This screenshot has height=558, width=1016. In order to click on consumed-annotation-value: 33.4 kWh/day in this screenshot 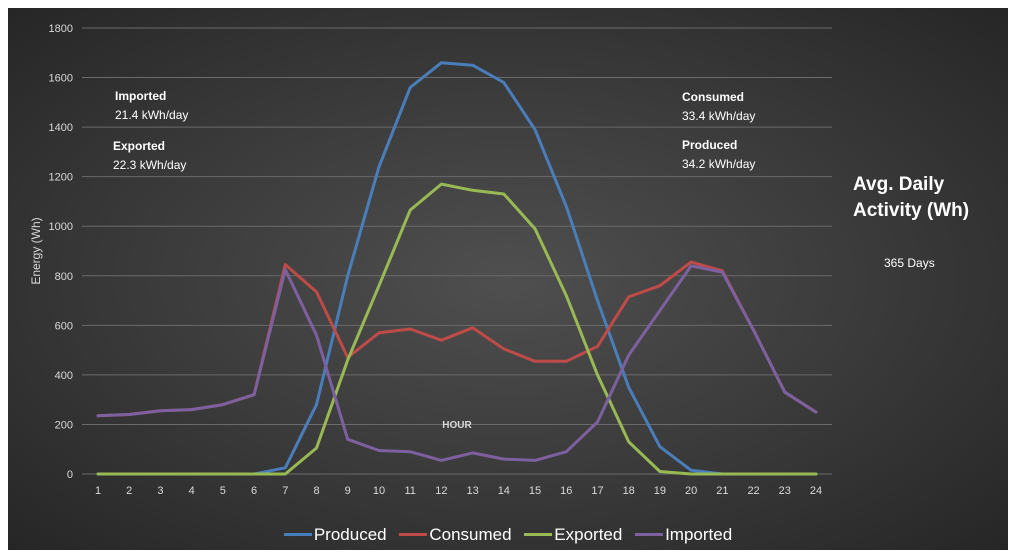, I will do `click(719, 116)`.